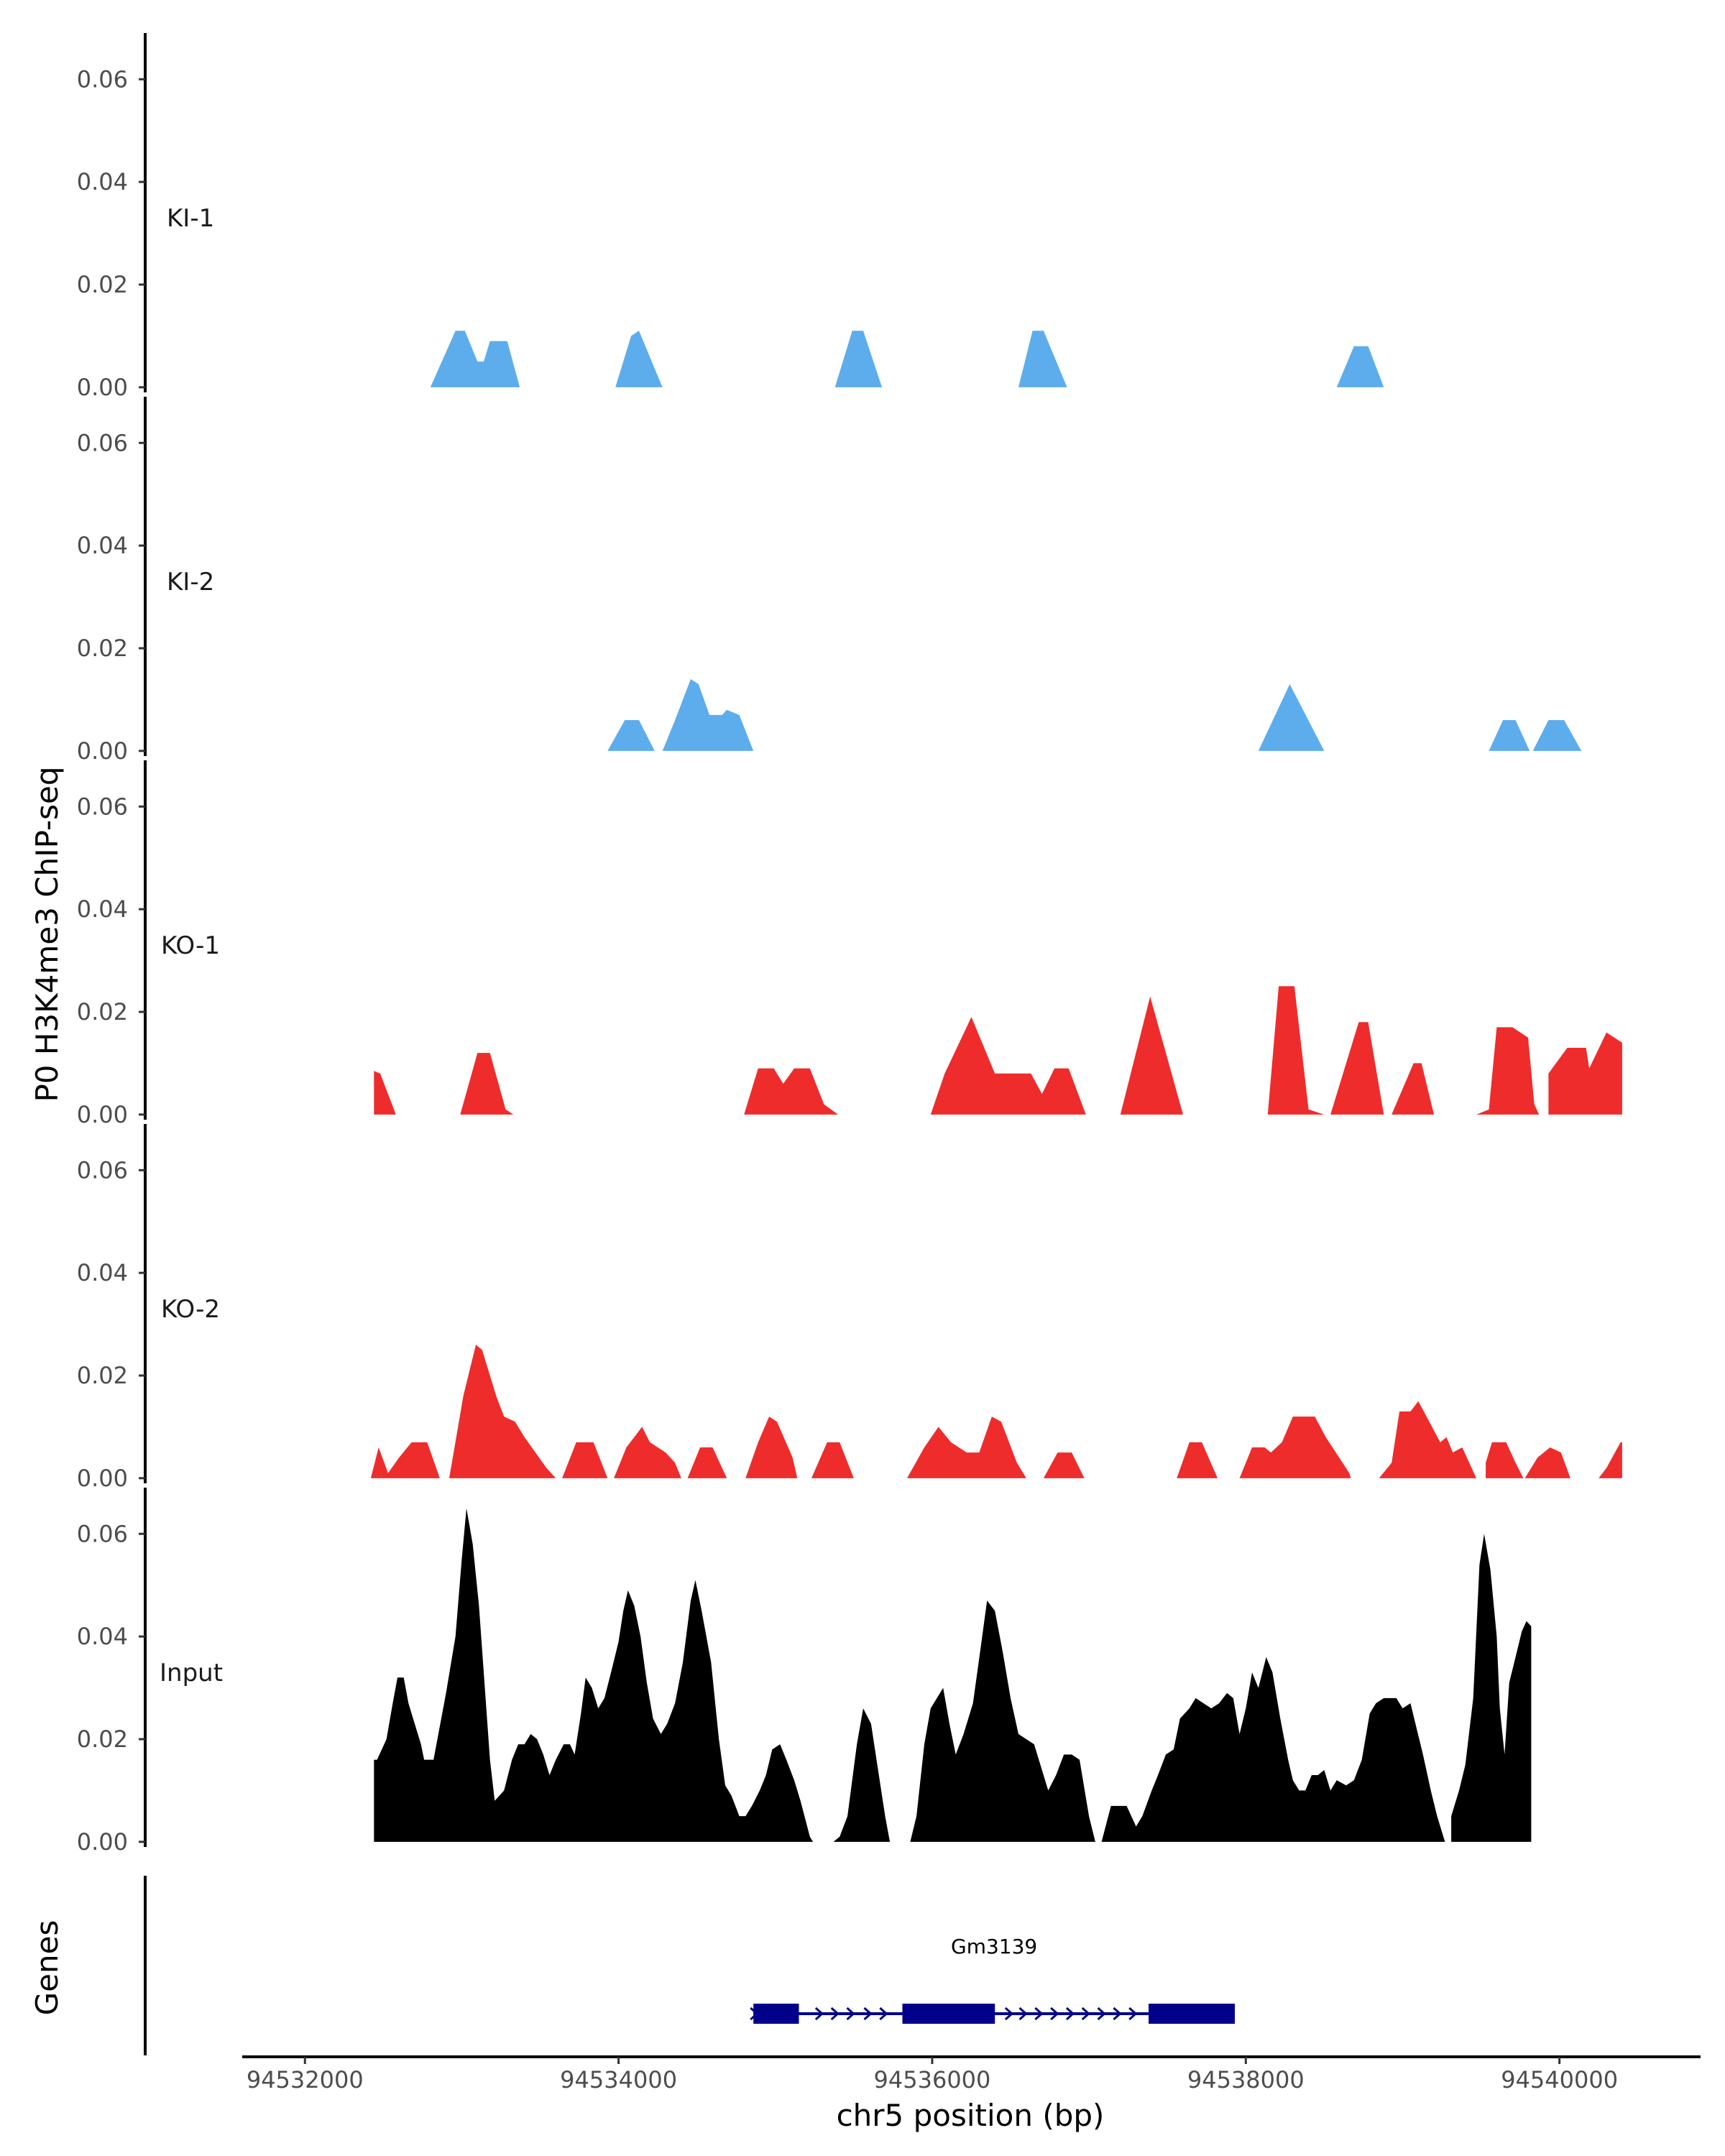 The image size is (1725, 2156). What do you see at coordinates (994, 1946) in the screenshot?
I see `gene-name: Gm3139` at bounding box center [994, 1946].